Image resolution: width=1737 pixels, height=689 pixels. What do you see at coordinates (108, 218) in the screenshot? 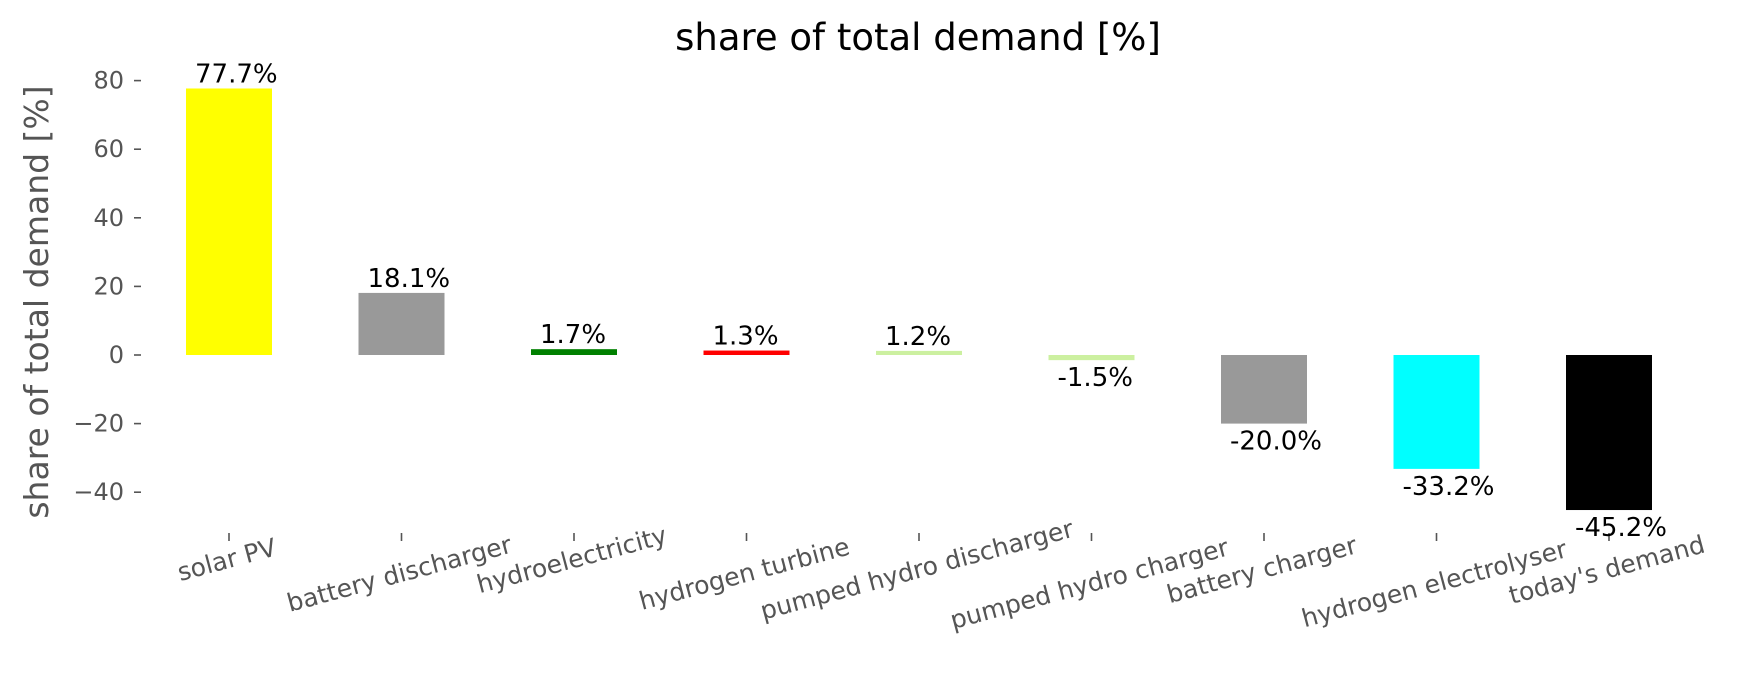
I see `y-tick-label: 40` at bounding box center [108, 218].